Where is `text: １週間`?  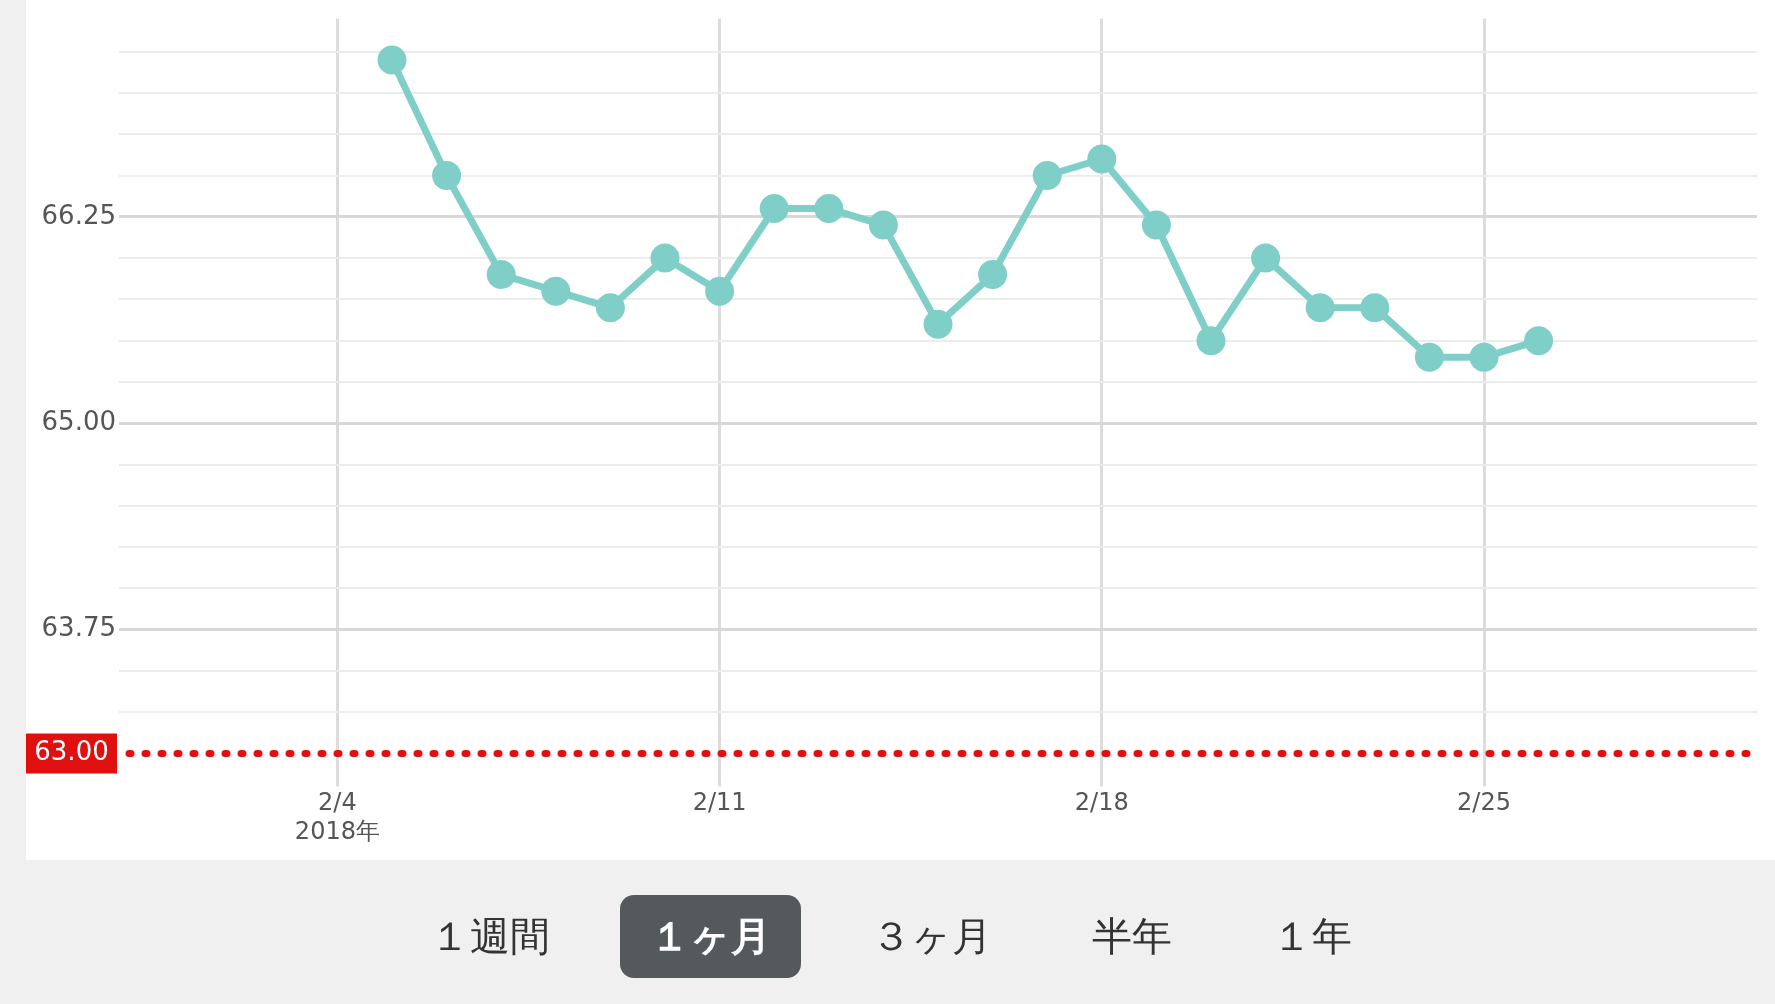 text: １週間 is located at coordinates (490, 936).